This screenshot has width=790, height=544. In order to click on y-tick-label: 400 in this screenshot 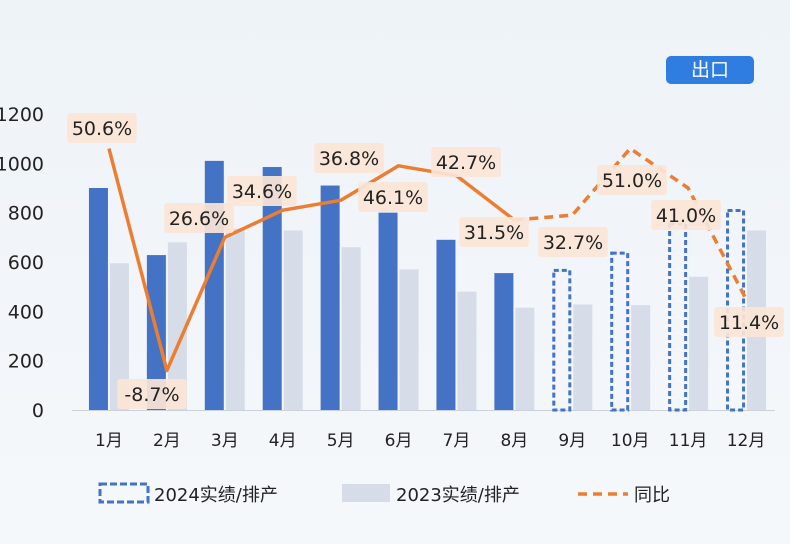, I will do `click(26, 312)`.